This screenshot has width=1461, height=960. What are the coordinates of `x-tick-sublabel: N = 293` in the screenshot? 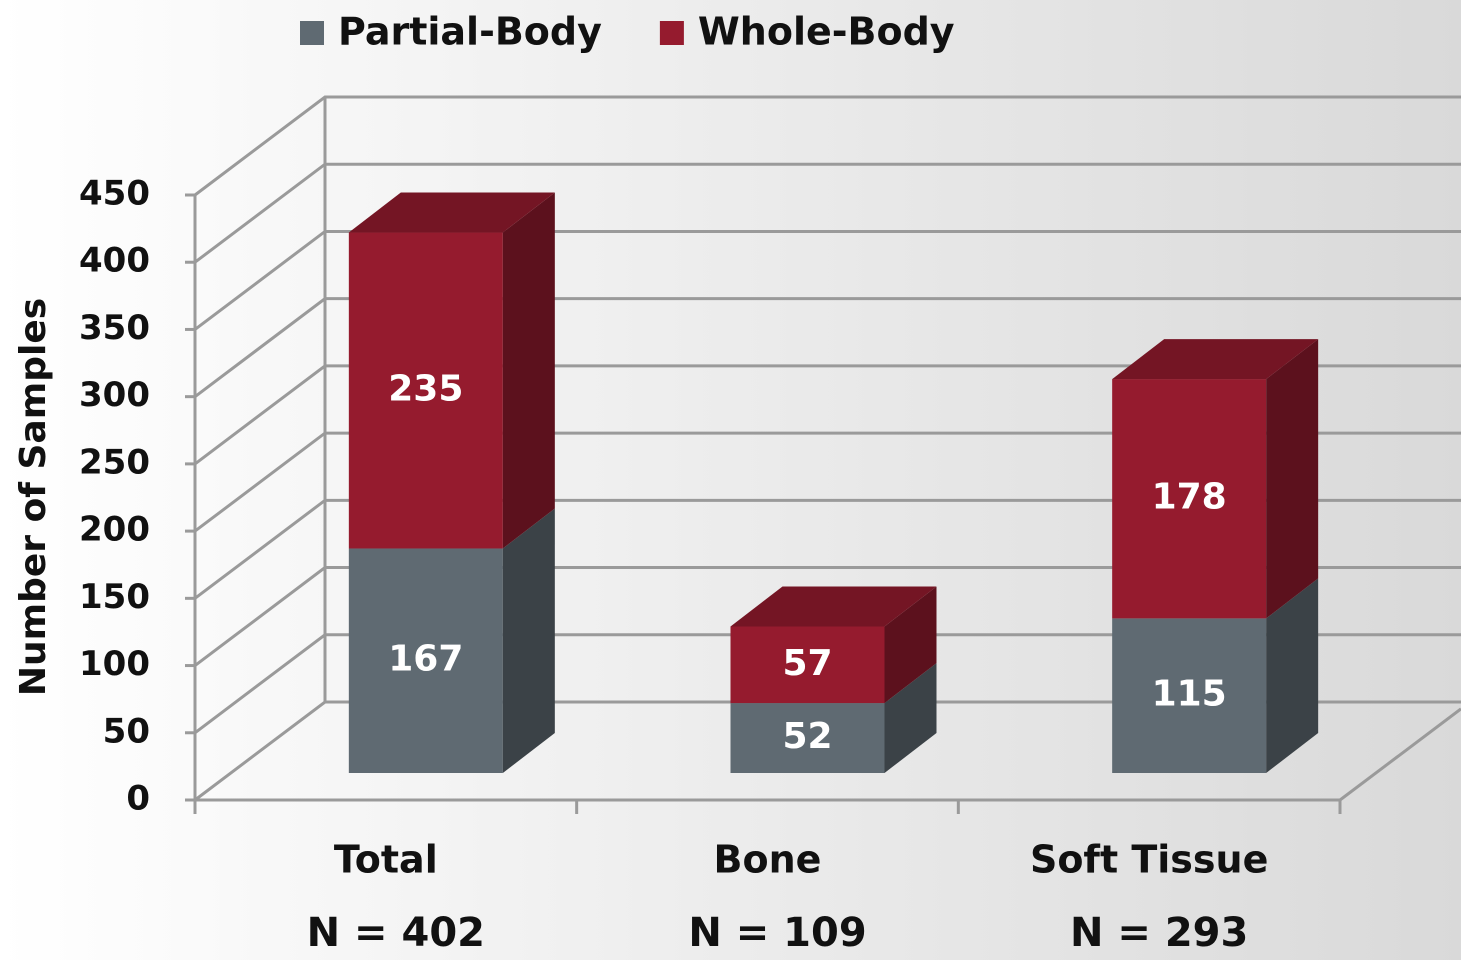 It's located at (1159, 933).